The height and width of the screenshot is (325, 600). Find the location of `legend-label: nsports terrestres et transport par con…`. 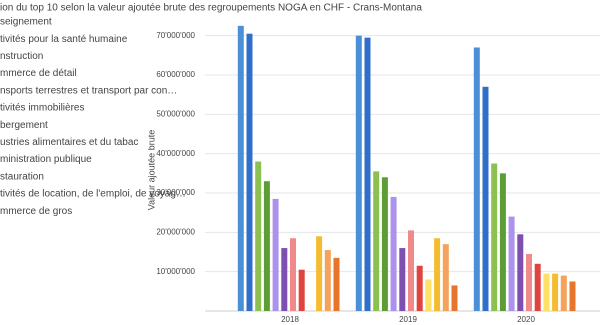

legend-label: nsports terrestres et transport par con… is located at coordinates (88, 90).